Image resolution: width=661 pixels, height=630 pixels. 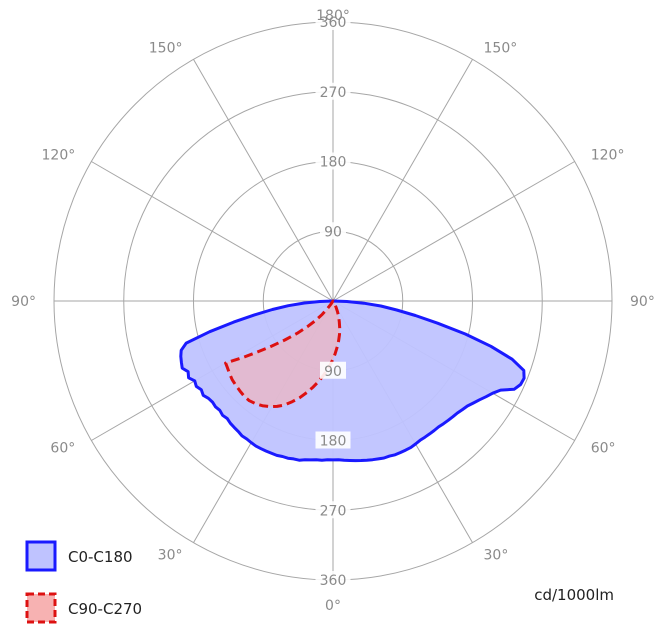 What do you see at coordinates (603, 449) in the screenshot?
I see `angle-label-60-right: 60°` at bounding box center [603, 449].